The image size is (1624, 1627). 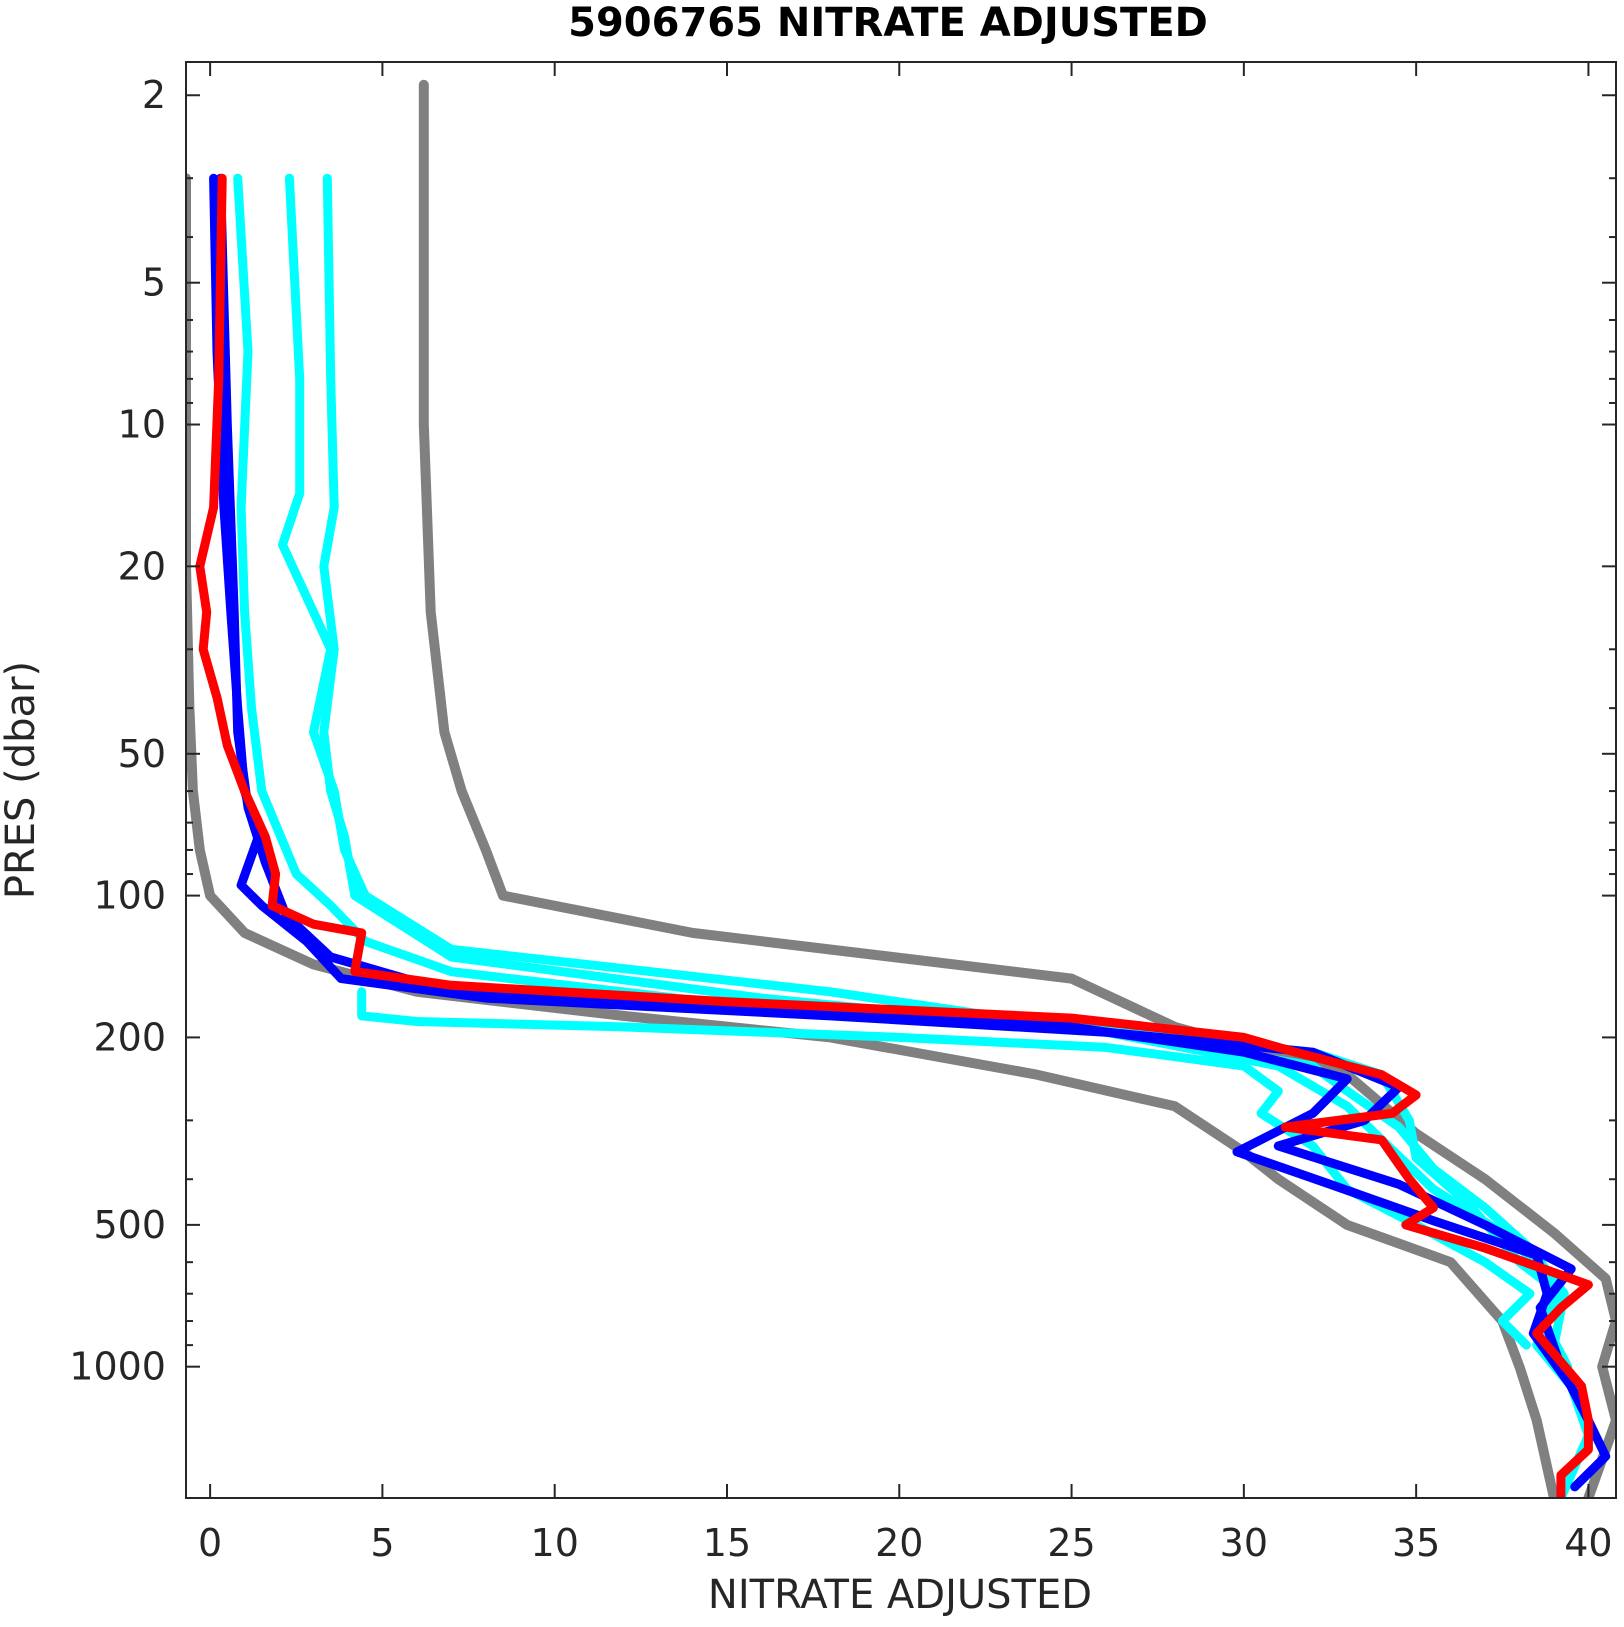 I want to click on x-tick-label: 25, so click(x=1071, y=1543).